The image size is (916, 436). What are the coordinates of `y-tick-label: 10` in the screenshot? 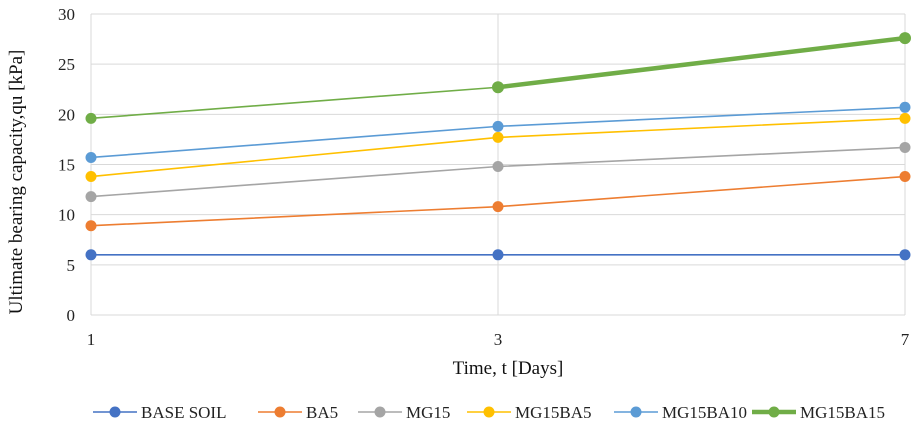 It's located at (66, 215).